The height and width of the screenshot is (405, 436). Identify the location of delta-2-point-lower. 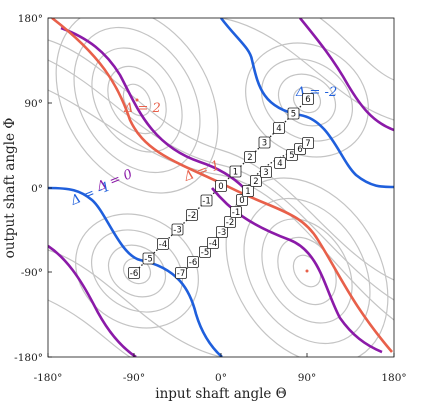
(307, 271).